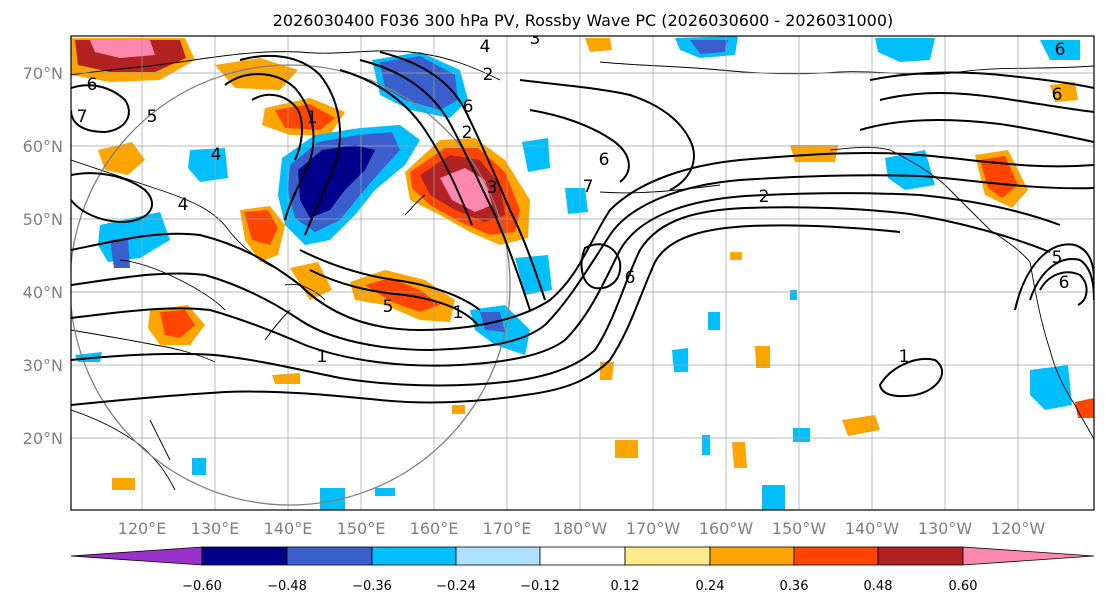  Describe the element at coordinates (1018, 528) in the screenshot. I see `lon-label: 120°W` at that location.